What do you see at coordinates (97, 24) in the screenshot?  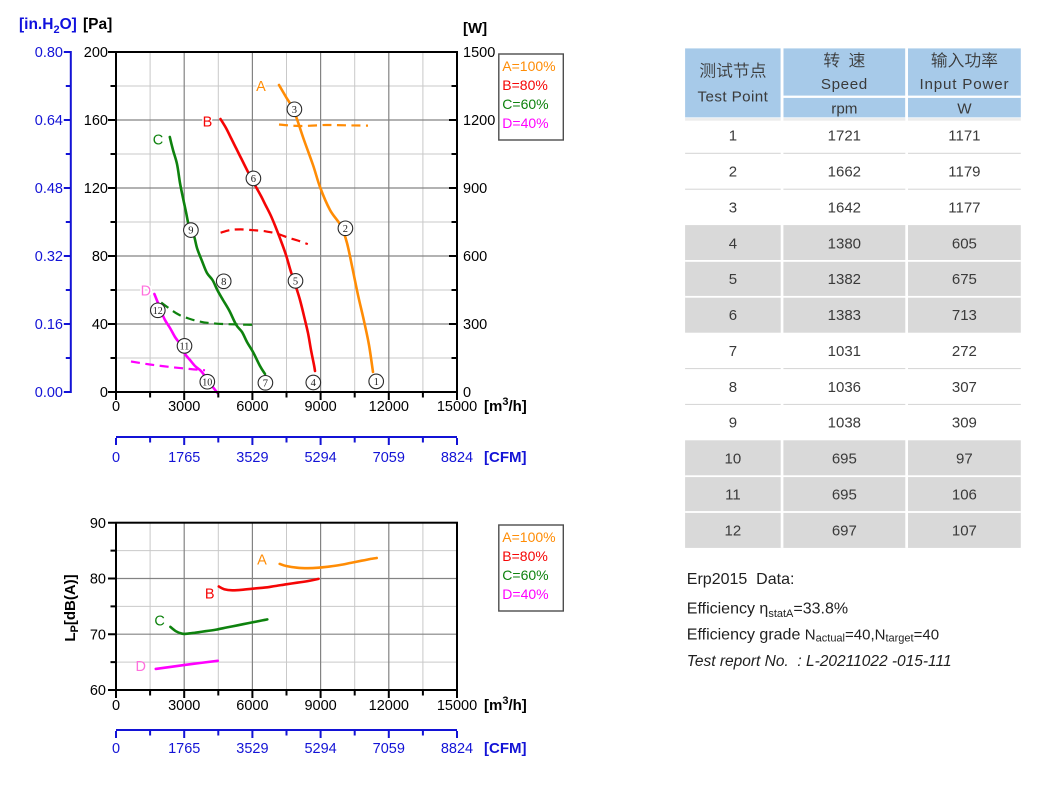 I see `svg-text: [Pa]` at bounding box center [97, 24].